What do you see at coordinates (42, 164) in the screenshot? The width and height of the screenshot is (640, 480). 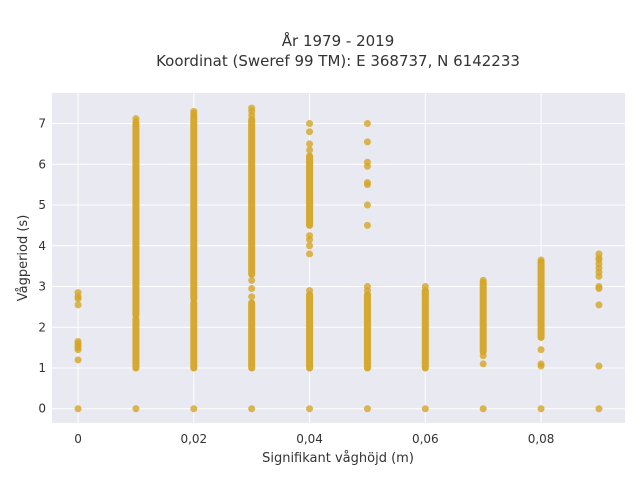 I see `y-tick-label-6: 6` at bounding box center [42, 164].